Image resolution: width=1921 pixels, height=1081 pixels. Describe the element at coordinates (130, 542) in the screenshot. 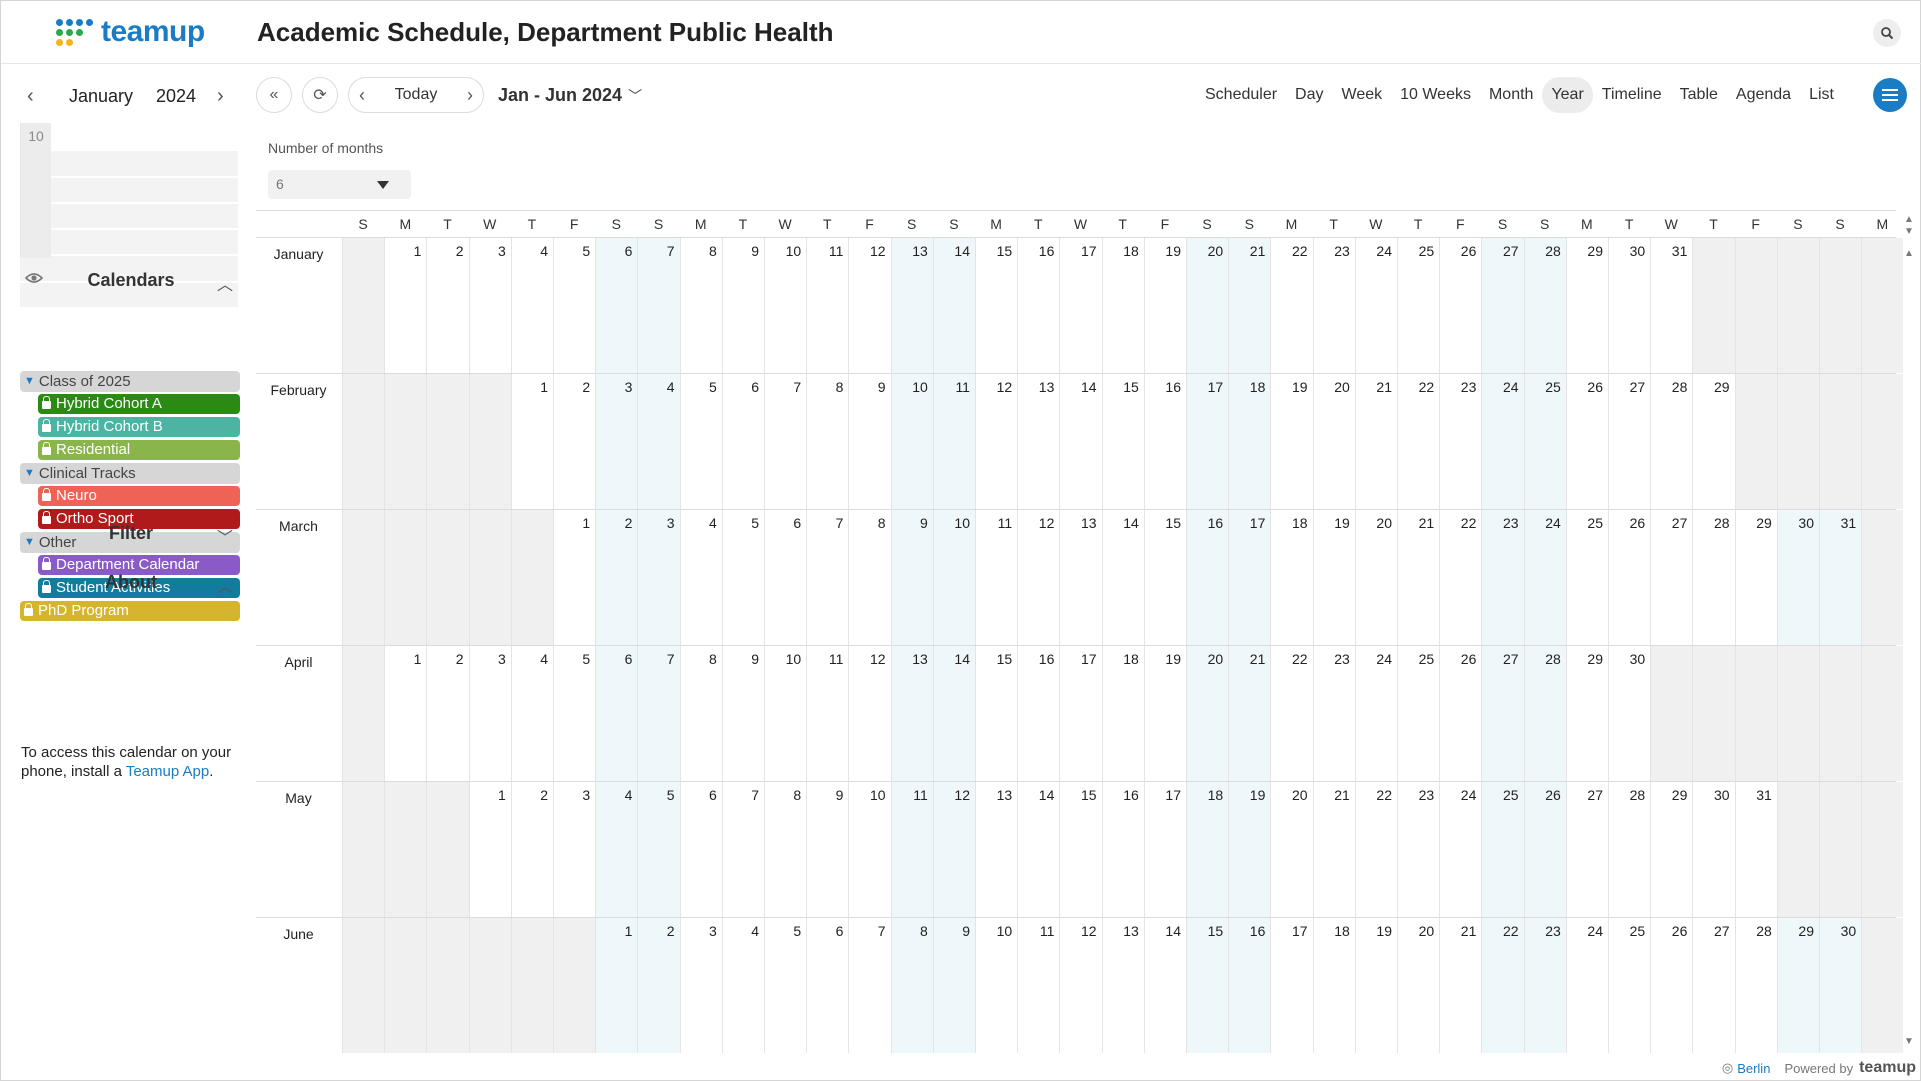

I see `calendar-group: ▼ Other` at that location.